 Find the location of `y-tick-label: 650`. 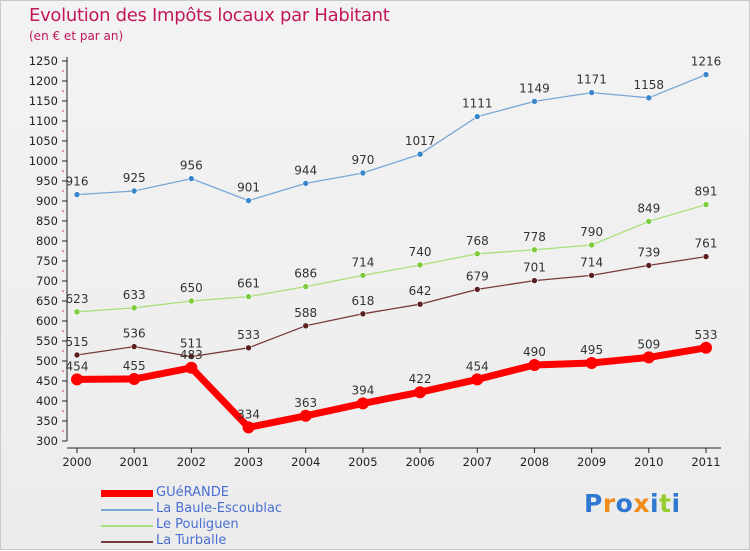

y-tick-label: 650 is located at coordinates (47, 301).